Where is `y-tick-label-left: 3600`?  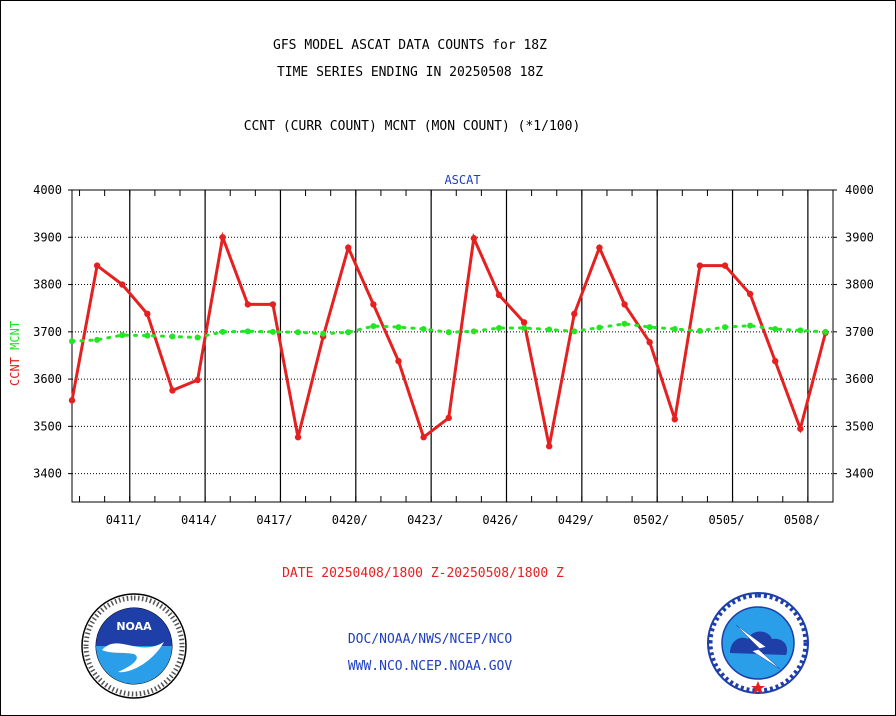
y-tick-label-left: 3600 is located at coordinates (47, 379).